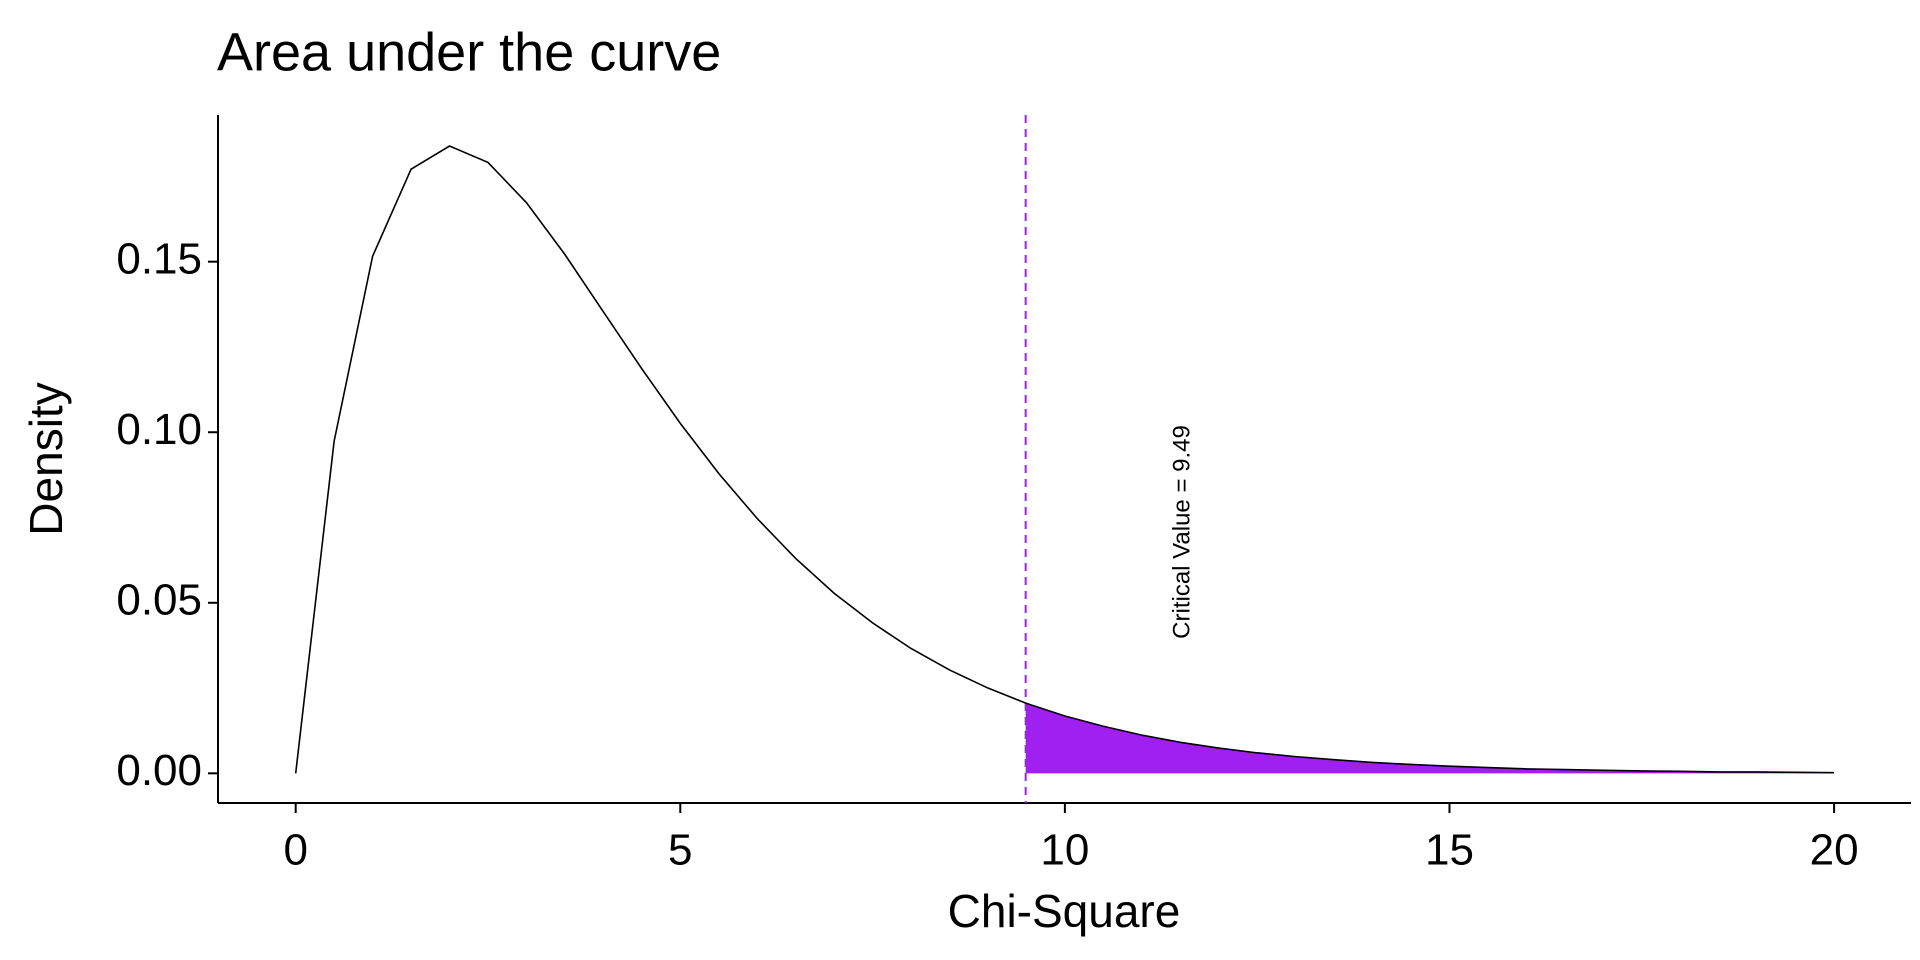 The height and width of the screenshot is (960, 1920). Describe the element at coordinates (1430, 738) in the screenshot. I see `shaded-area` at that location.